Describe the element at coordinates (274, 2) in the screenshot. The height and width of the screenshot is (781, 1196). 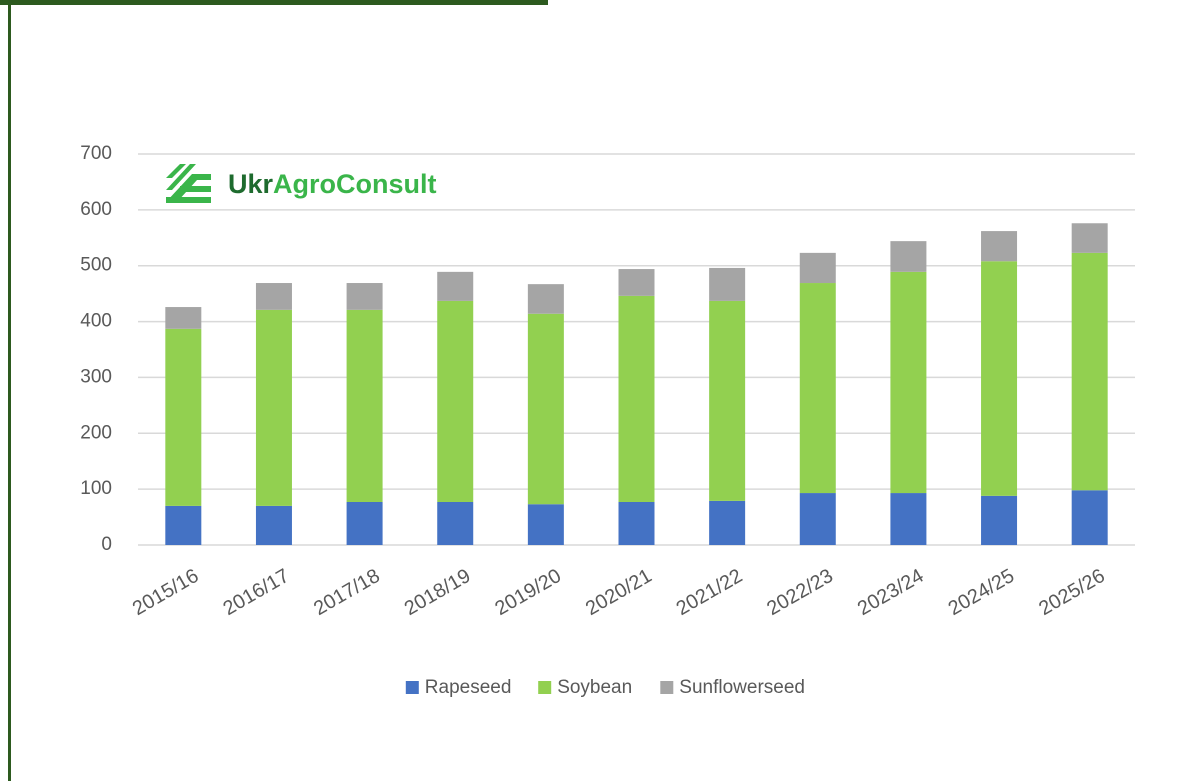
I see `frame-top` at that location.